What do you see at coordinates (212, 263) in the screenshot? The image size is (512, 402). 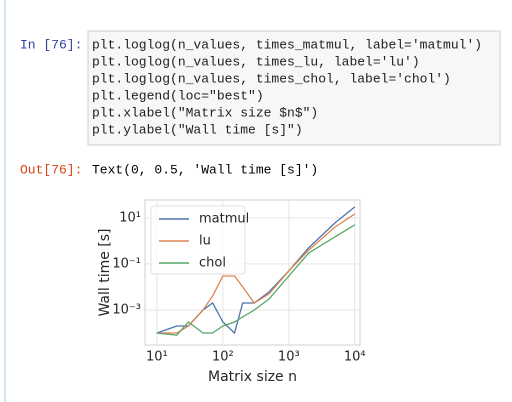 I see `legend-label: chol` at bounding box center [212, 263].